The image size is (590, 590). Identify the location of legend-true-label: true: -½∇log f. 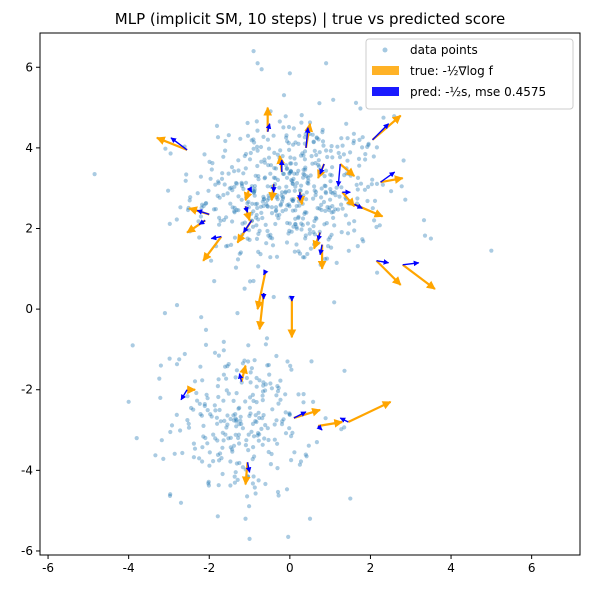
(452, 71).